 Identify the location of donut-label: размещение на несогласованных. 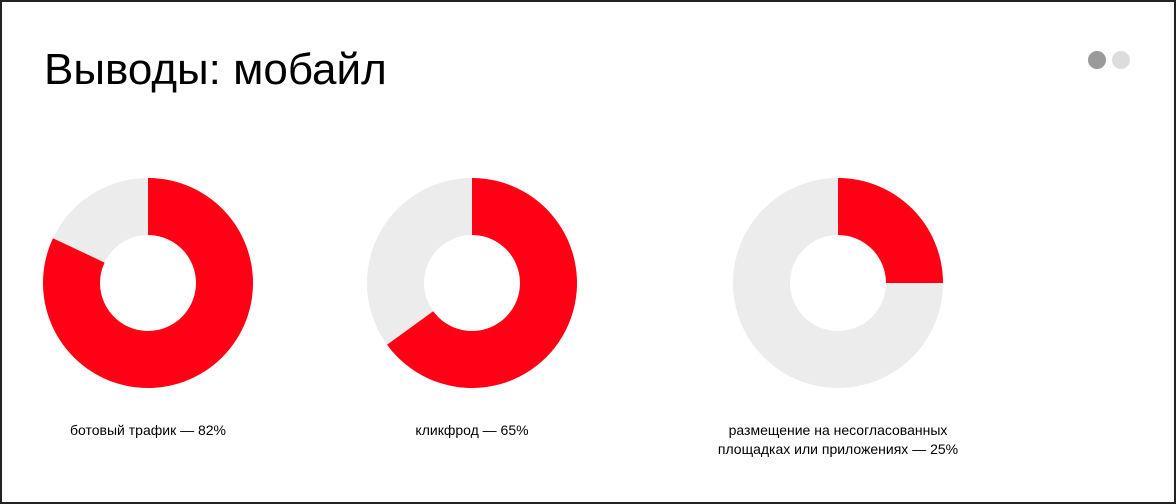
(838, 430).